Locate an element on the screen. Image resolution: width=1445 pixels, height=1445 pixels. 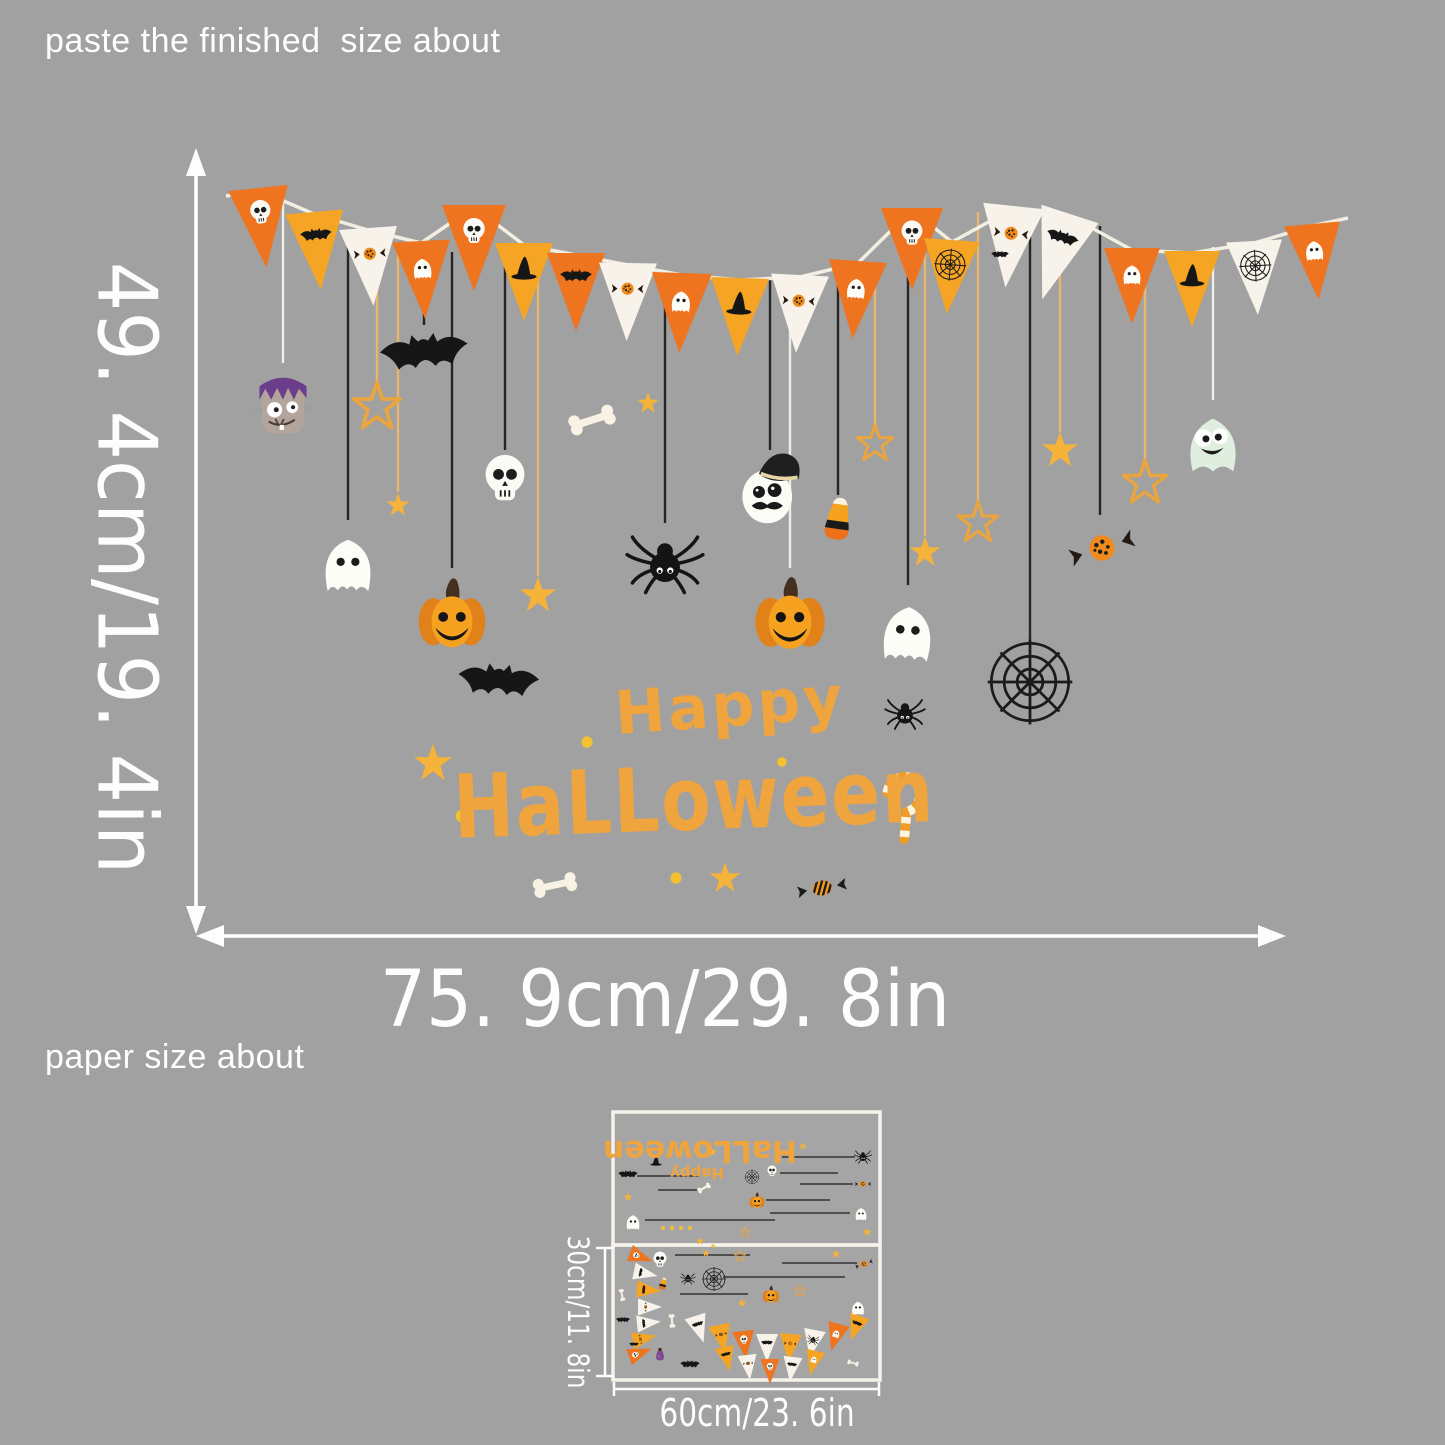
ghost-icon is located at coordinates (348, 565).